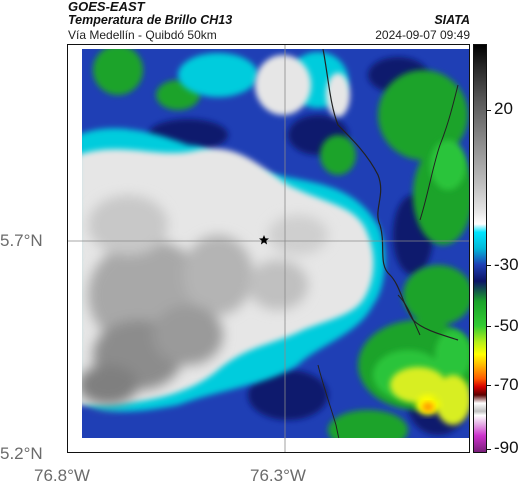  I want to click on star-icon, so click(264, 240).